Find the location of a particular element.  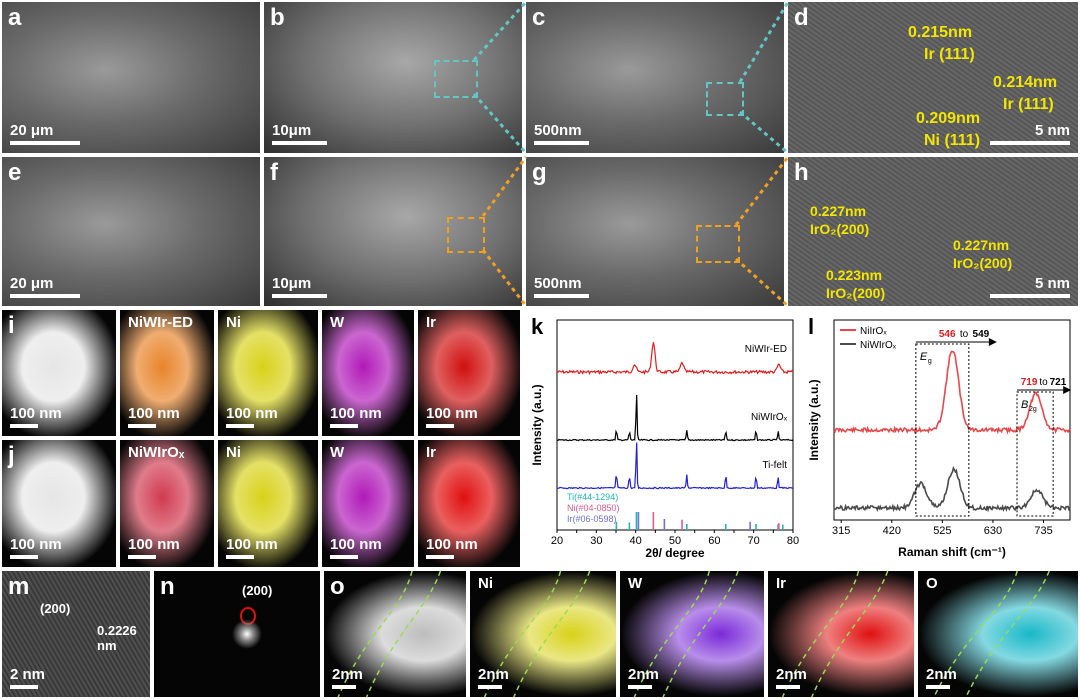

element-label: NiWIrOₓ is located at coordinates (156, 452).